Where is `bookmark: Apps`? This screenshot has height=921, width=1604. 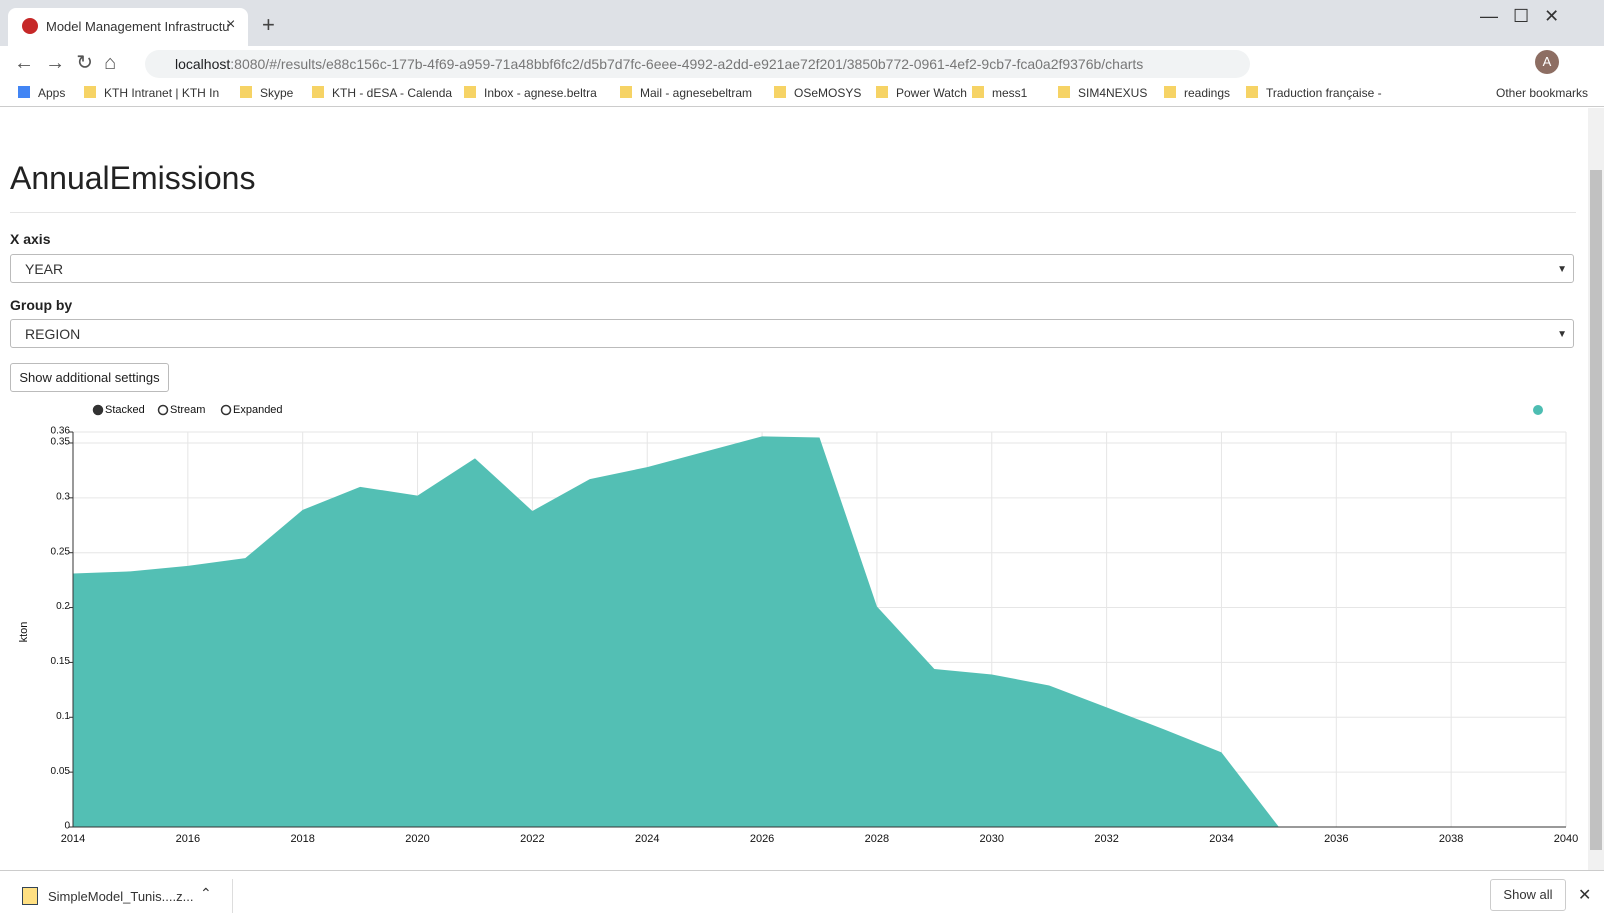 bookmark: Apps is located at coordinates (52, 93).